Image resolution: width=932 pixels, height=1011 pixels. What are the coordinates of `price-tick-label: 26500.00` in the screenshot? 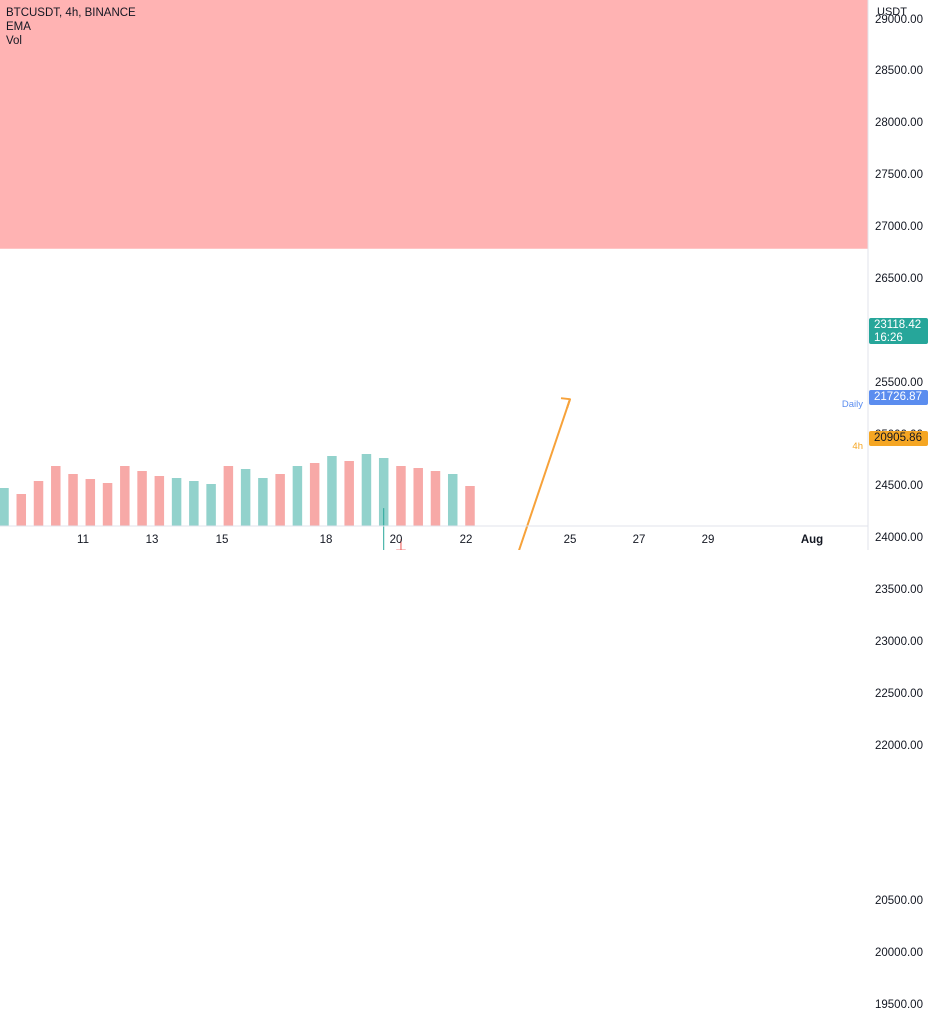 It's located at (899, 279).